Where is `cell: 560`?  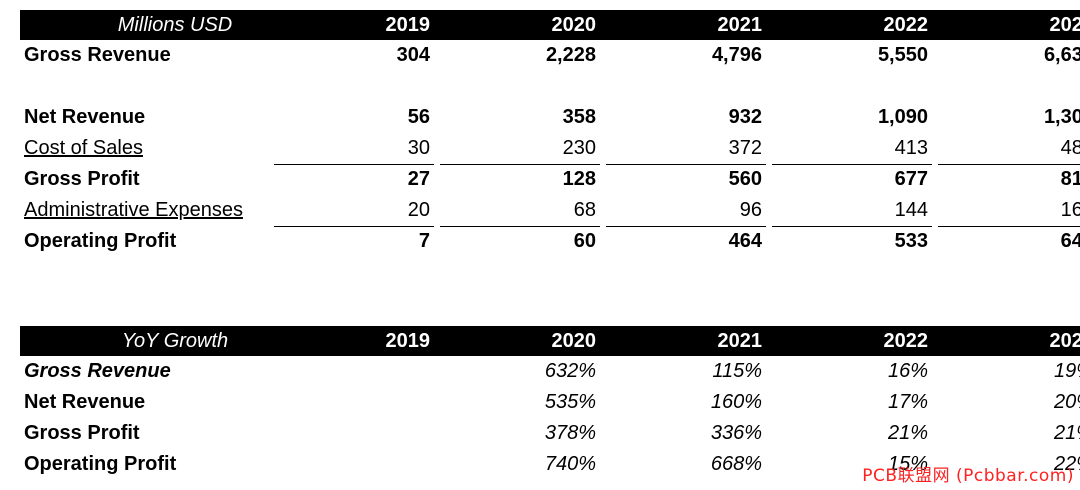 cell: 560 is located at coordinates (745, 179).